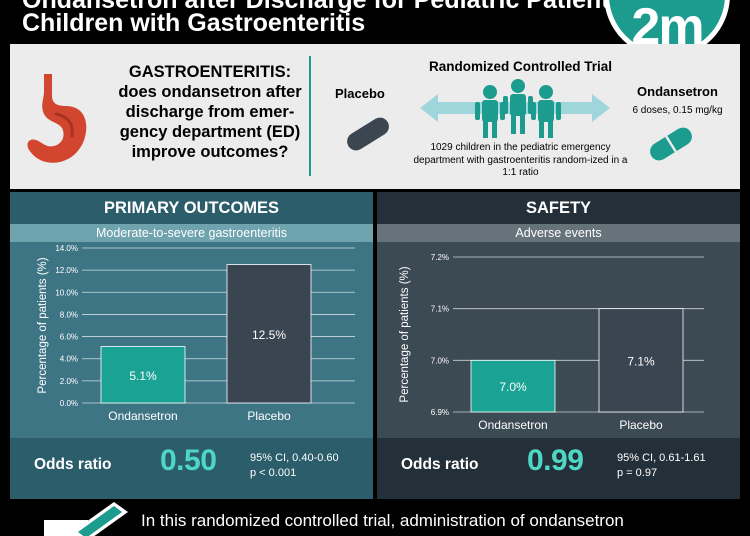 Image resolution: width=750 pixels, height=536 pixels. I want to click on data-label: 7.0%, so click(513, 387).